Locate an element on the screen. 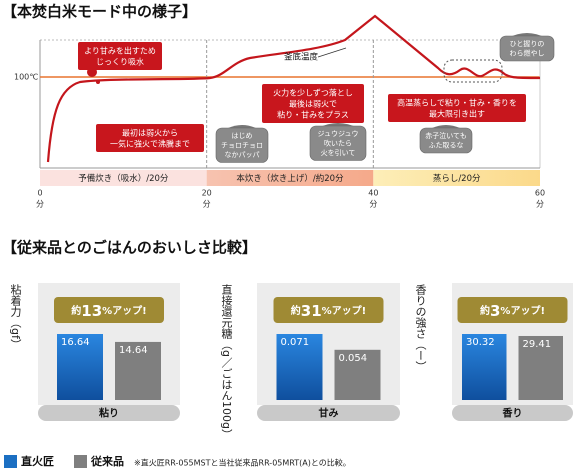  phase-label: 本炊き（炊き上げ）/約20分 is located at coordinates (290, 178).